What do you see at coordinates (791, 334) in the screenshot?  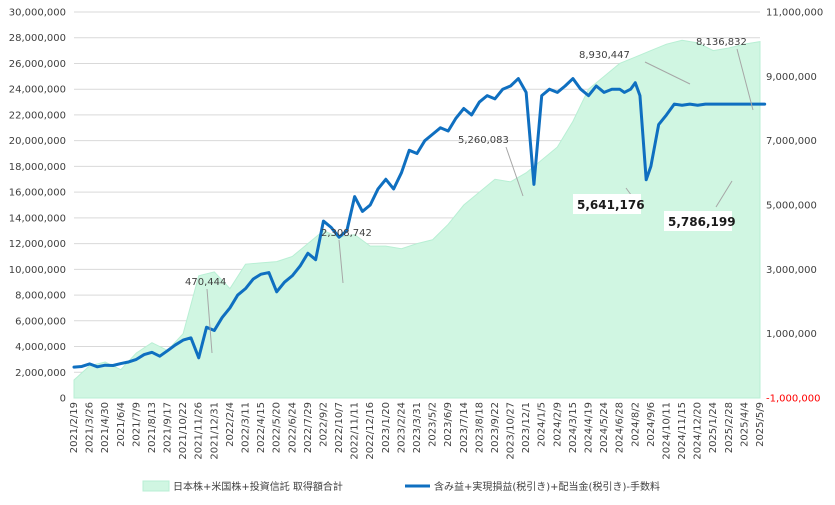 I see `right-axis-tick-label: 1,000,000` at bounding box center [791, 334].